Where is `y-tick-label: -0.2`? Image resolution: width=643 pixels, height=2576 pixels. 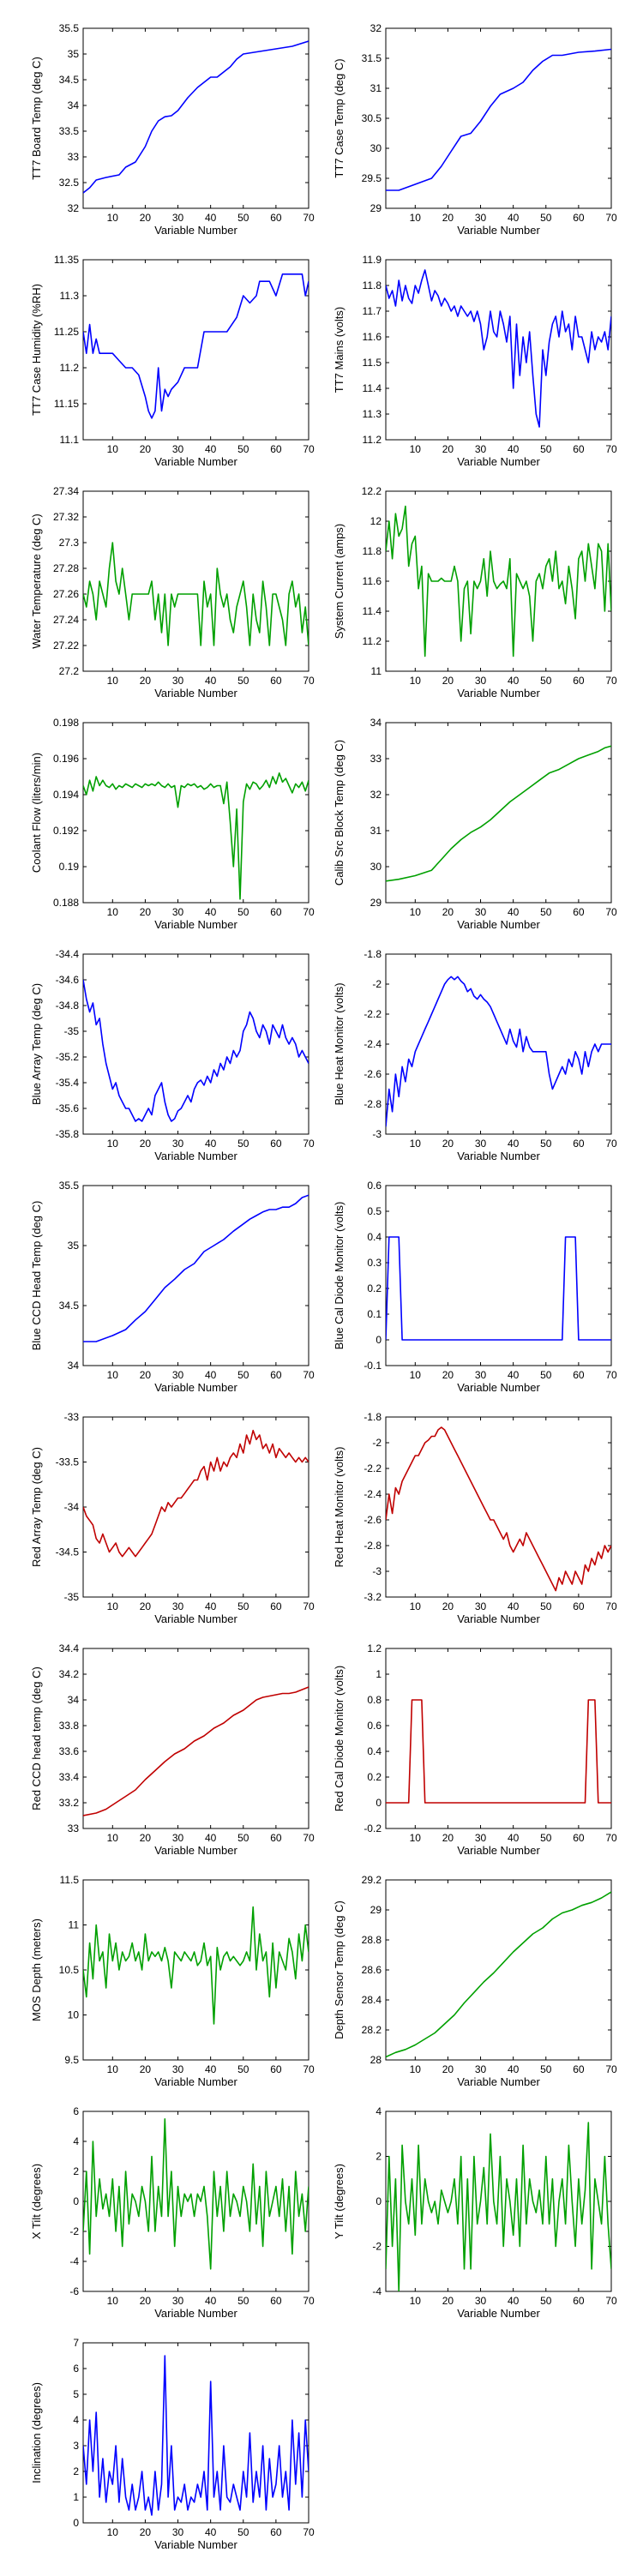
y-tick-label: -0.2 is located at coordinates (373, 1828).